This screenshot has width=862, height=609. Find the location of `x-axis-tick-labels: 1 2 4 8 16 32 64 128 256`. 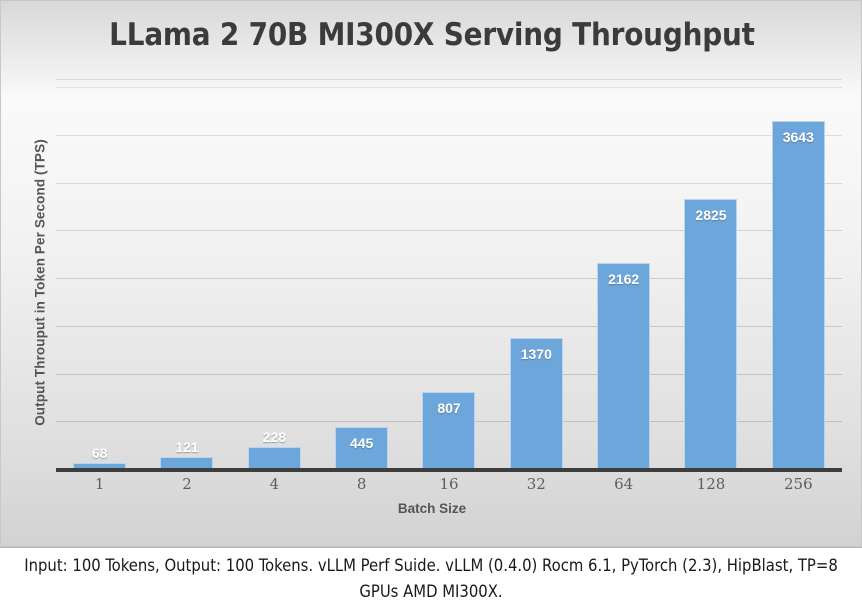

x-axis-tick-labels: 1 2 4 8 16 32 64 128 256 is located at coordinates (449, 486).